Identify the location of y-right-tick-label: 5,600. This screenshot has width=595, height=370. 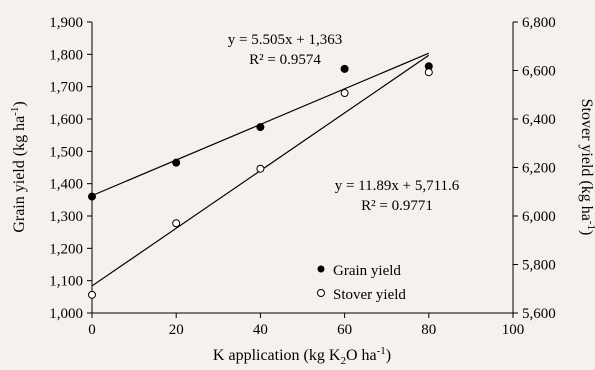
(539, 314).